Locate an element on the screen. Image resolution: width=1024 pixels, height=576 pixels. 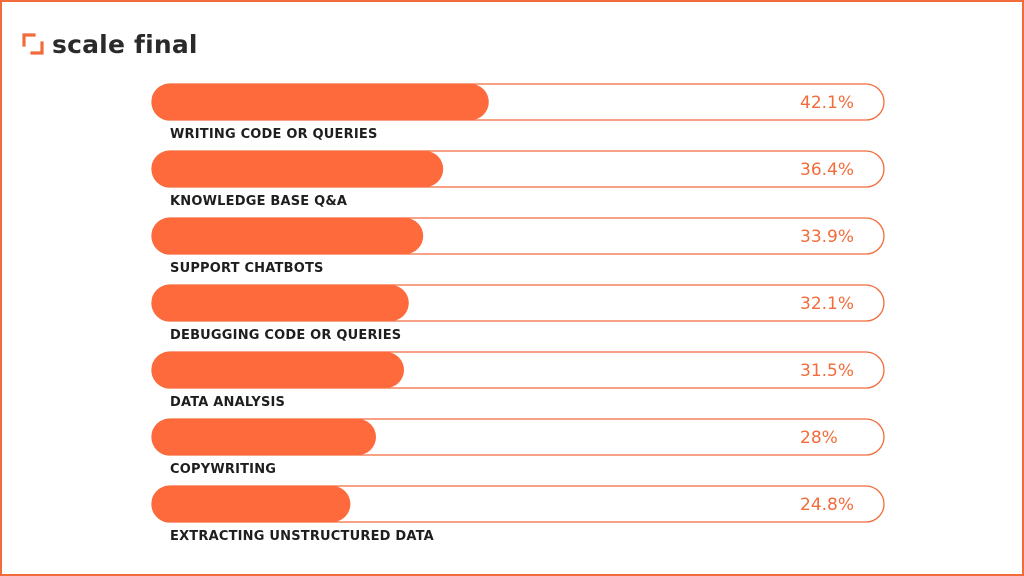
bar-row: 28% COPYWRITING is located at coordinates (518, 447).